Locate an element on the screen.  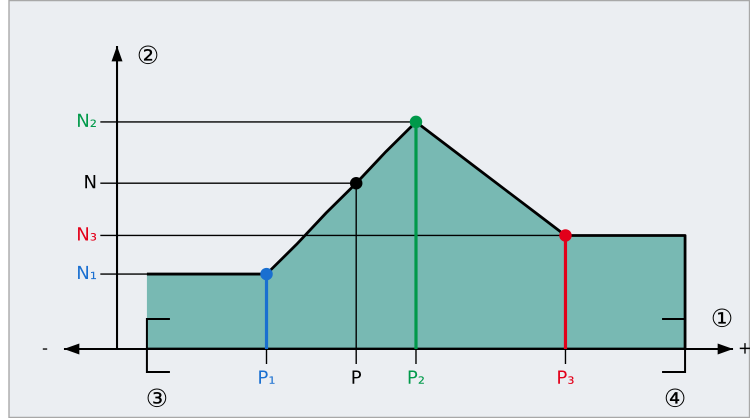
x-tick-label: P₂ is located at coordinates (416, 377).